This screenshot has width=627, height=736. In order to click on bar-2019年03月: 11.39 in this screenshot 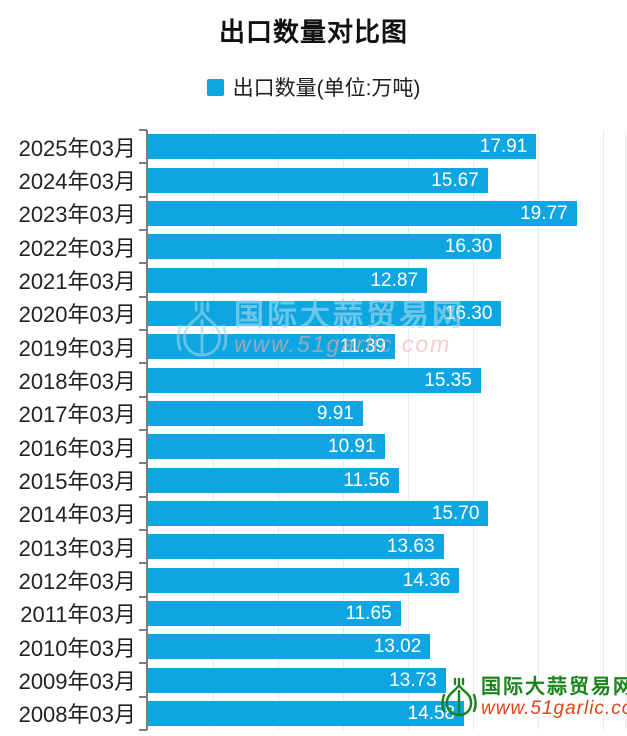, I will do `click(271, 347)`.